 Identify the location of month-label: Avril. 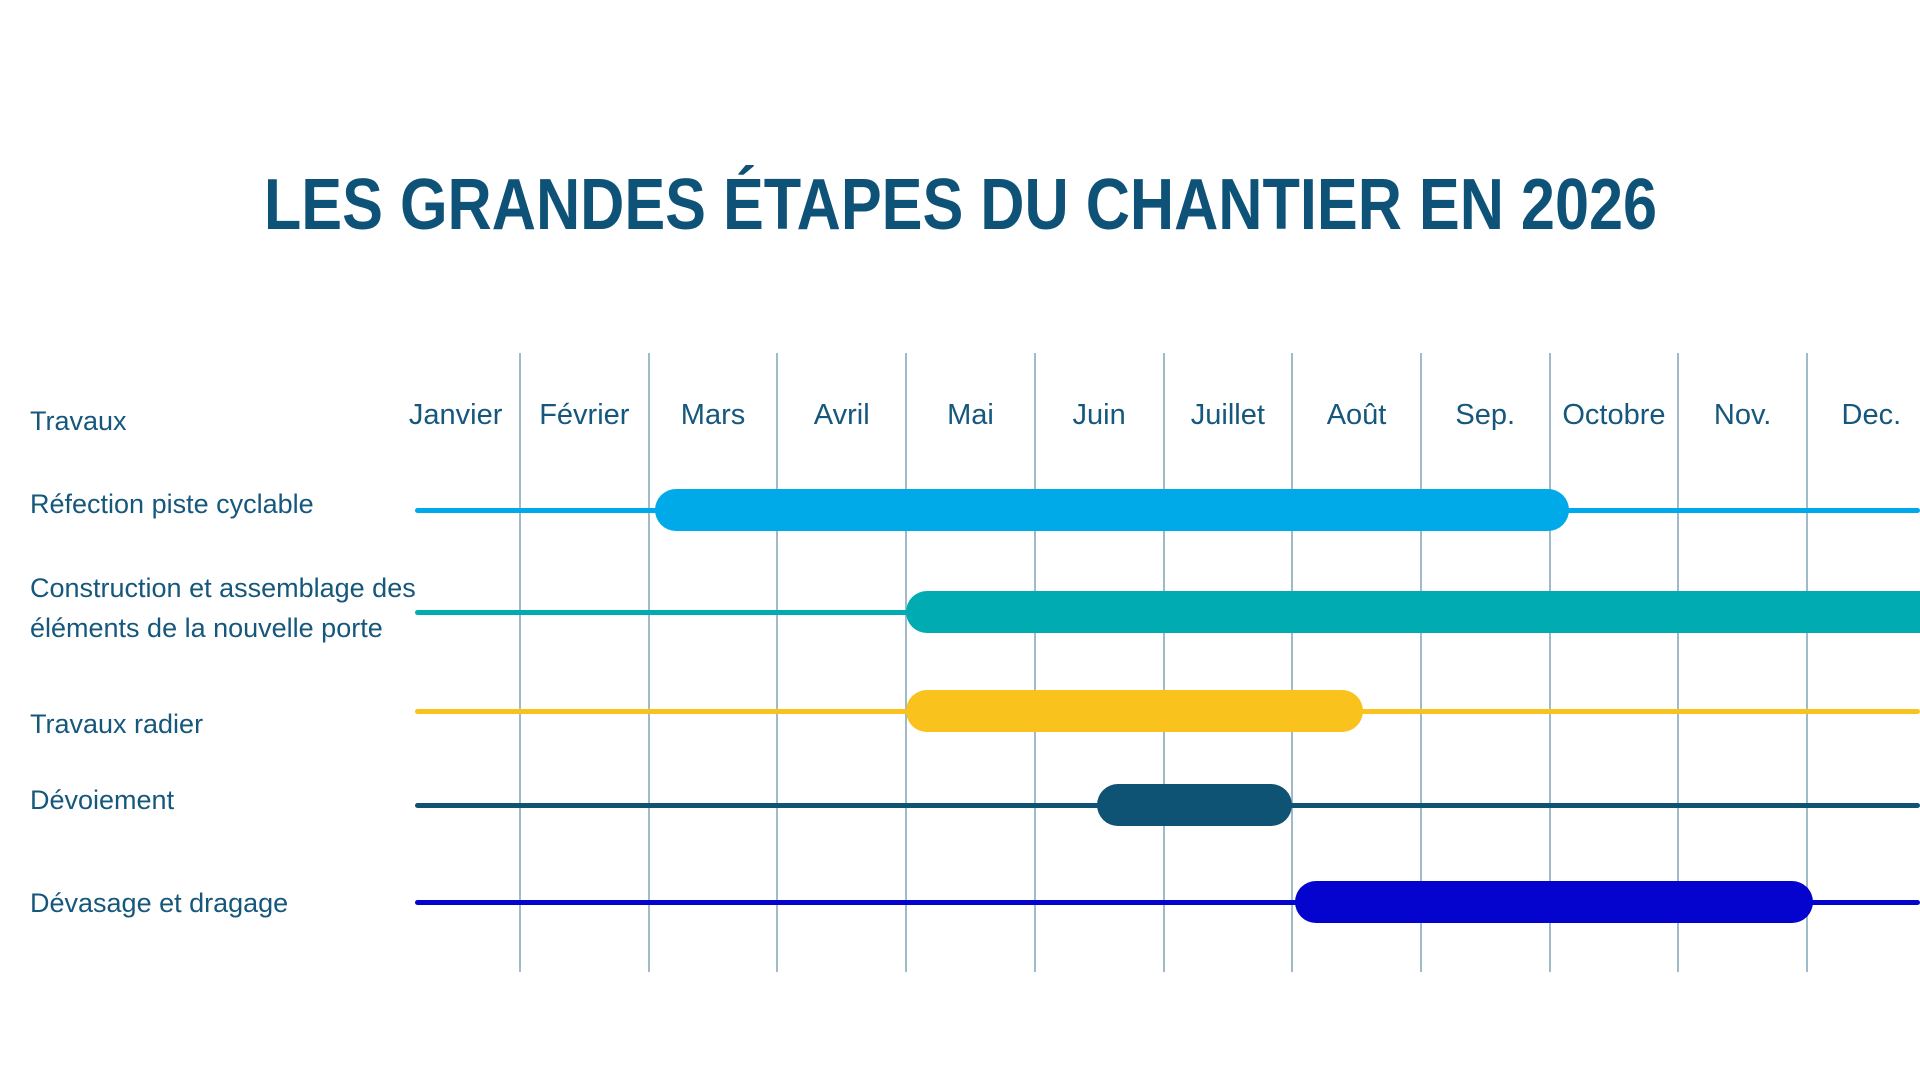
(841, 415).